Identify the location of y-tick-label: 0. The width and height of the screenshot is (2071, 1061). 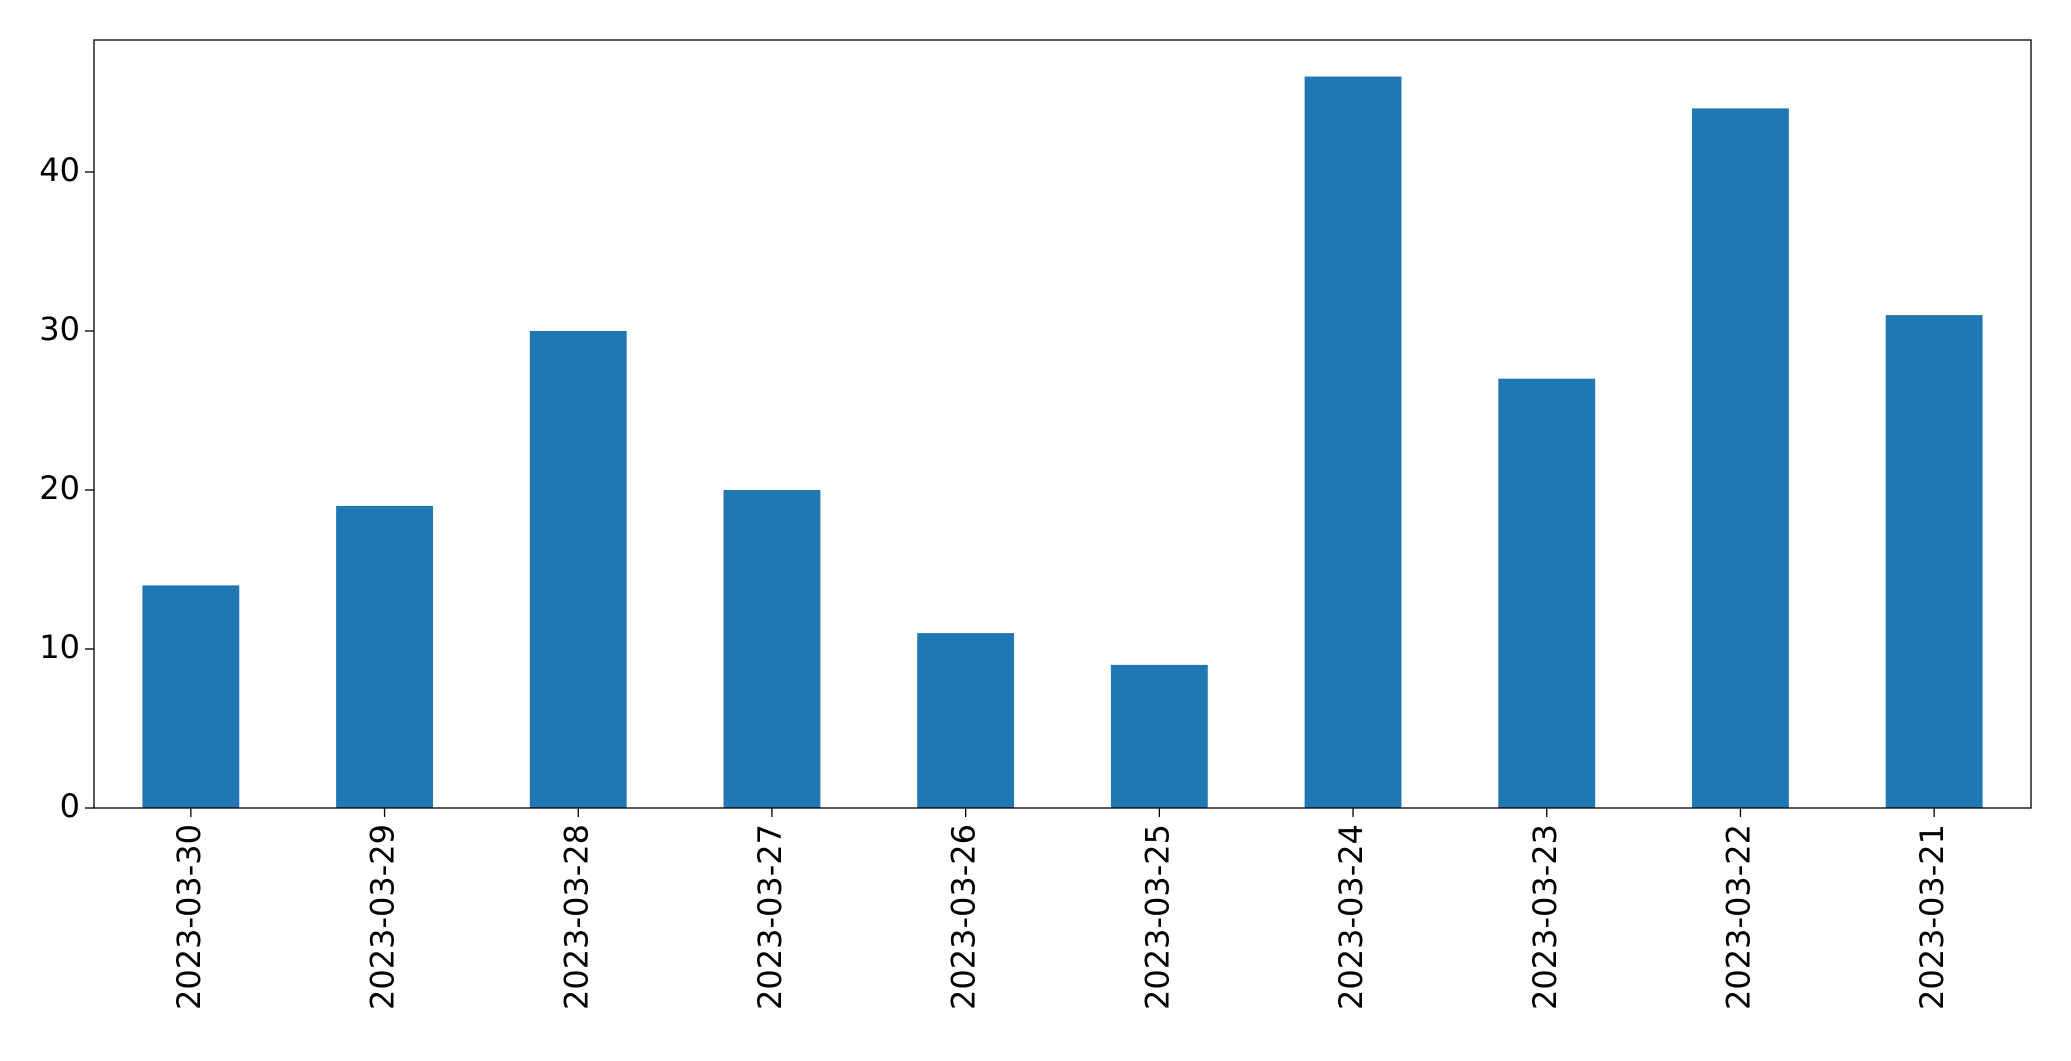
(70, 806).